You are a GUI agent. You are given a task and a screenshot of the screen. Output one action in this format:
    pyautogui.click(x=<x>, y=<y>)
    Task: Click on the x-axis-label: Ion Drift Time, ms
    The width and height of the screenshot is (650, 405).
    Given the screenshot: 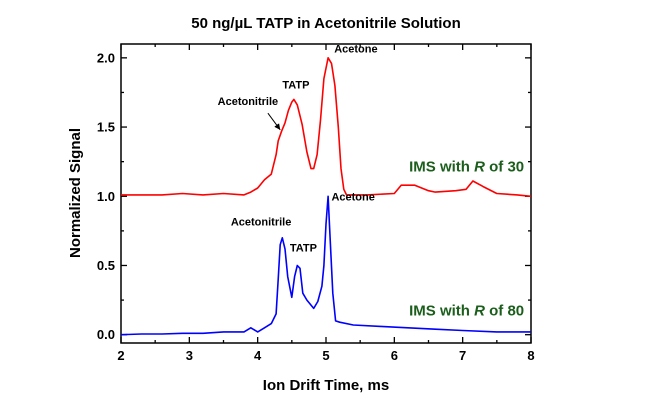 What is the action you would take?
    pyautogui.click(x=326, y=385)
    